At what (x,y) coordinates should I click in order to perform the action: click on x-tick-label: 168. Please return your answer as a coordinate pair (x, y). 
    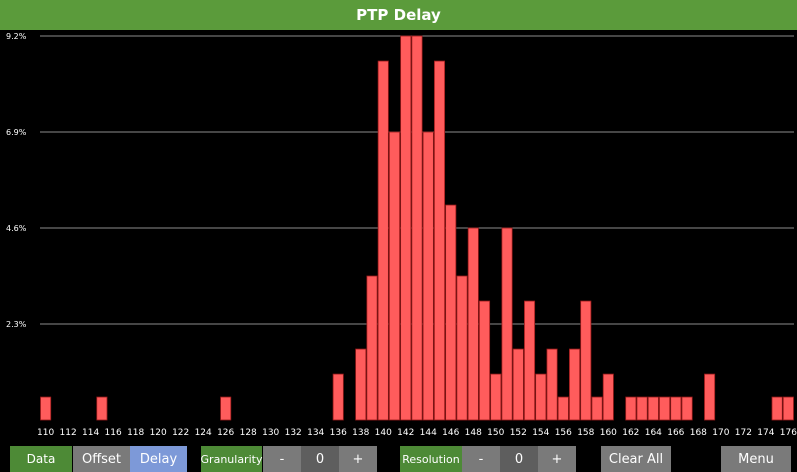
    Looking at the image, I should click on (698, 433).